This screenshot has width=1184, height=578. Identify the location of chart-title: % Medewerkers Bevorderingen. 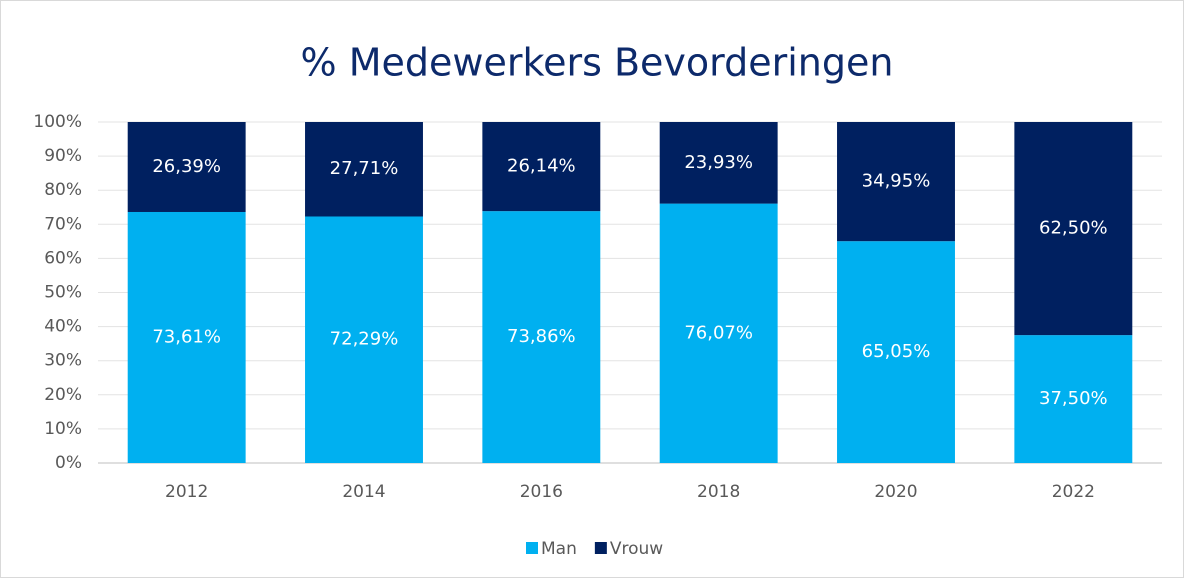
(597, 63).